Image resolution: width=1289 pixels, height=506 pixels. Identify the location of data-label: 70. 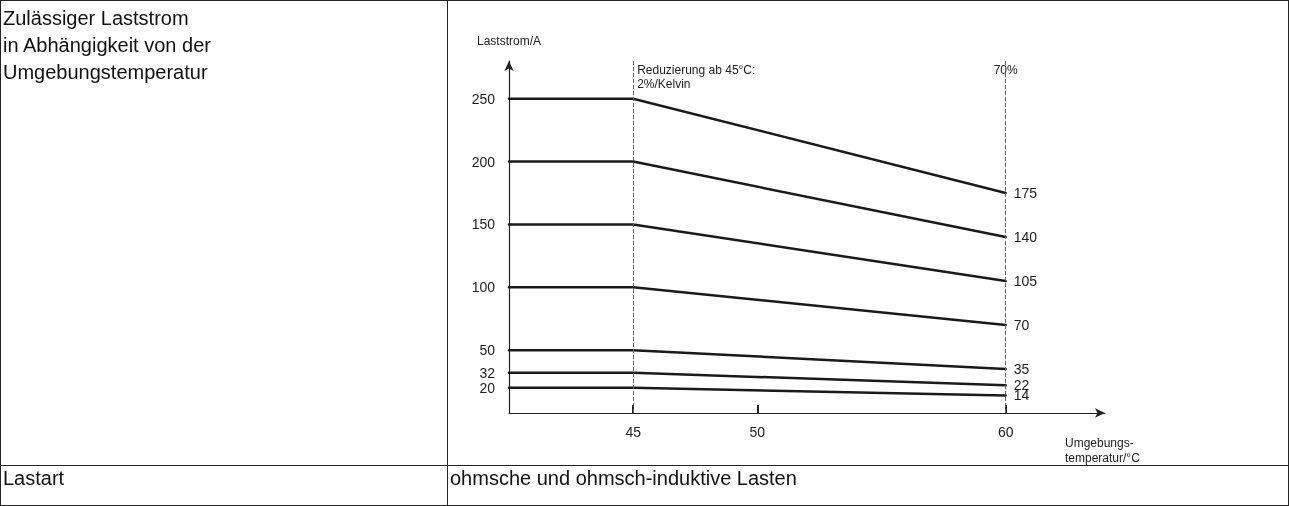
(1021, 325).